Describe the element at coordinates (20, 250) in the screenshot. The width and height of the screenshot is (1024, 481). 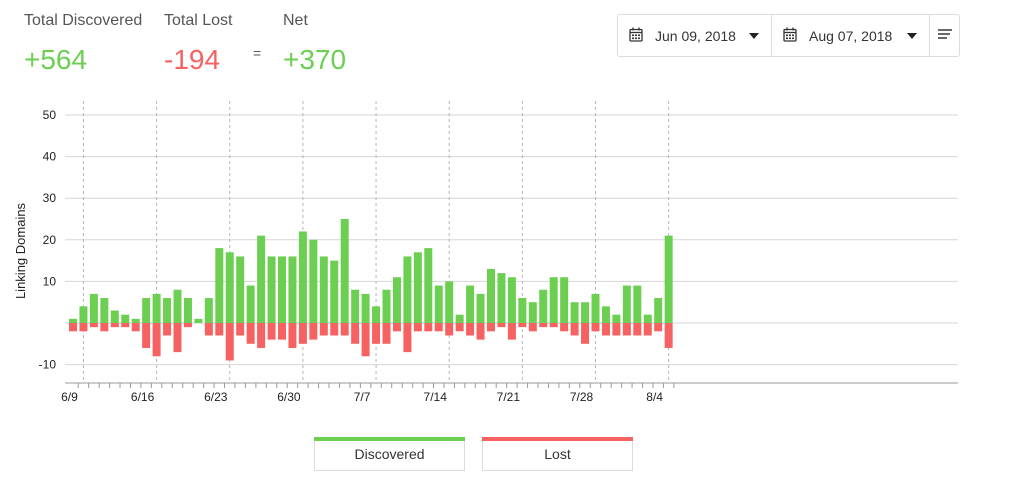
I see `y-axis-title: Linking Domains` at that location.